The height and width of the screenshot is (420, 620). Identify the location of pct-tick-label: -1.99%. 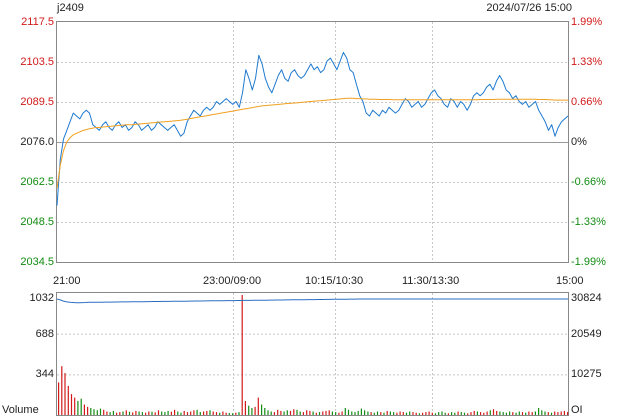
(588, 262).